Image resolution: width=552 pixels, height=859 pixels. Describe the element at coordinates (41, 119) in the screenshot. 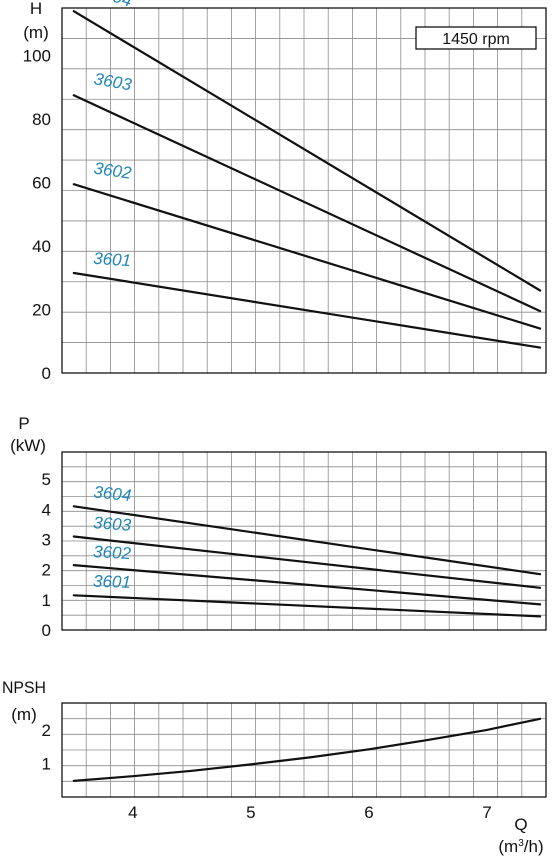

I see `head-y-tick-label: 80` at that location.